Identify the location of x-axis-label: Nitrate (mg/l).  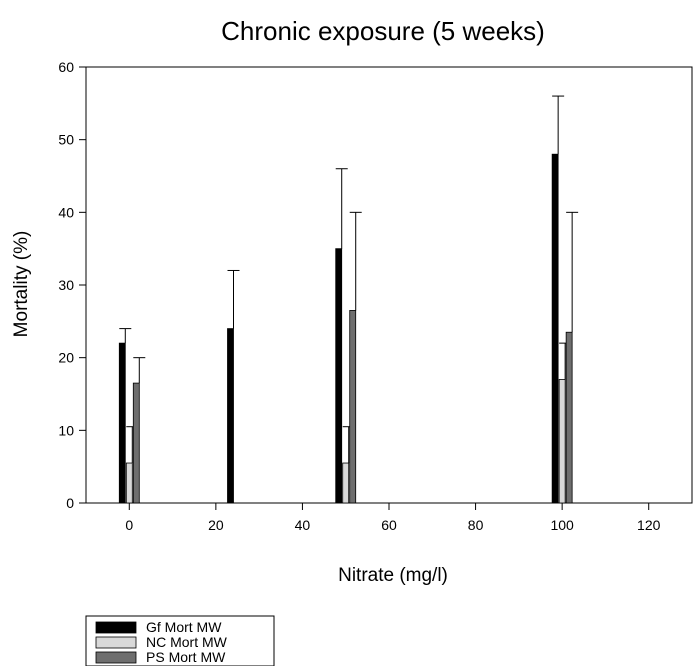
(393, 575).